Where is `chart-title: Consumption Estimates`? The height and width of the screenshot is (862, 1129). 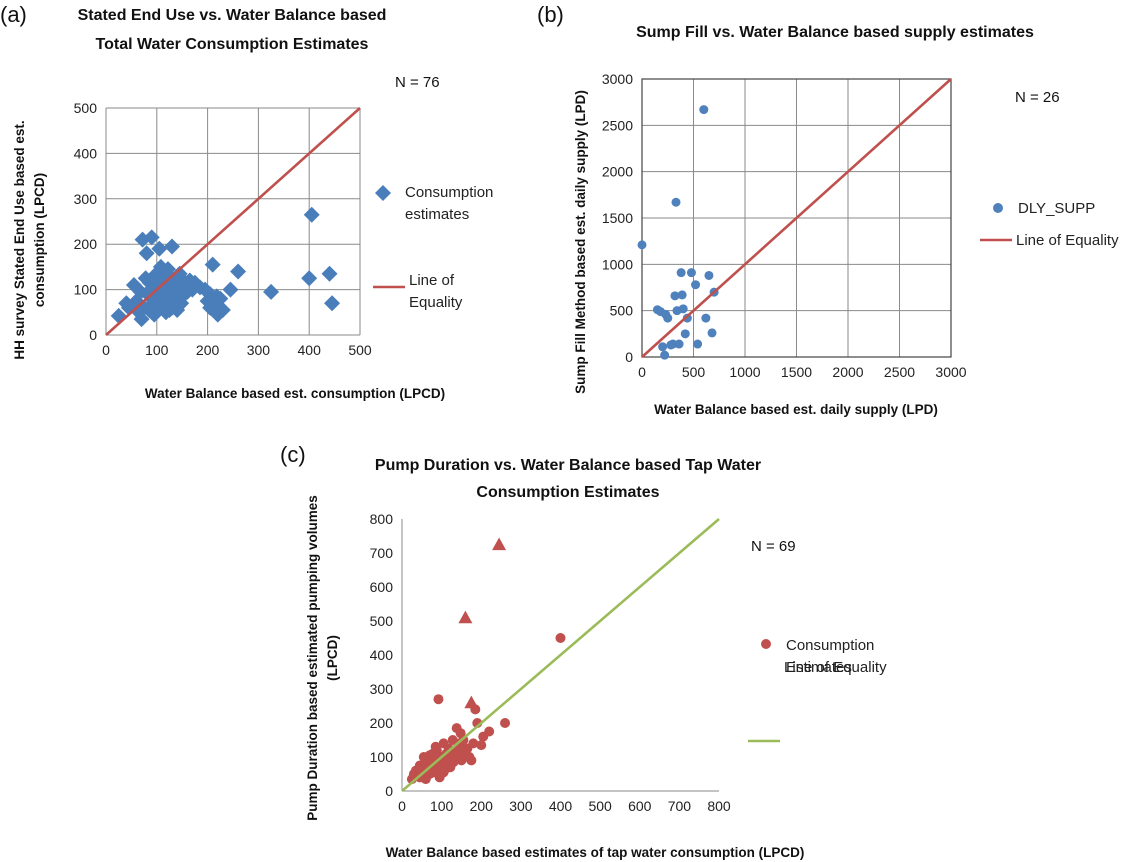
chart-title: Consumption Estimates is located at coordinates (567, 492).